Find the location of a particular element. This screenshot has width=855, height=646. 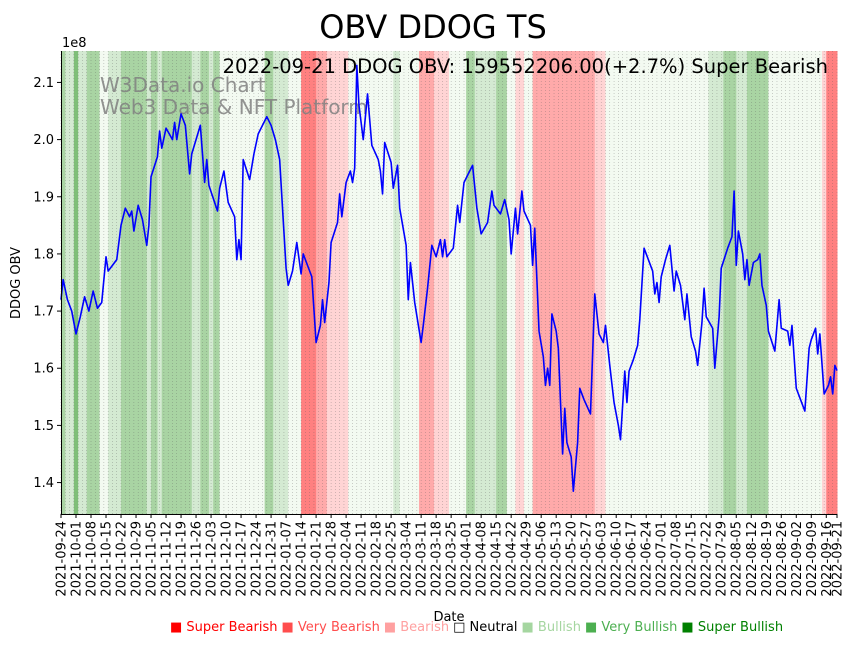

x-tick-label: 2022-02-25 is located at coordinates (392, 559).